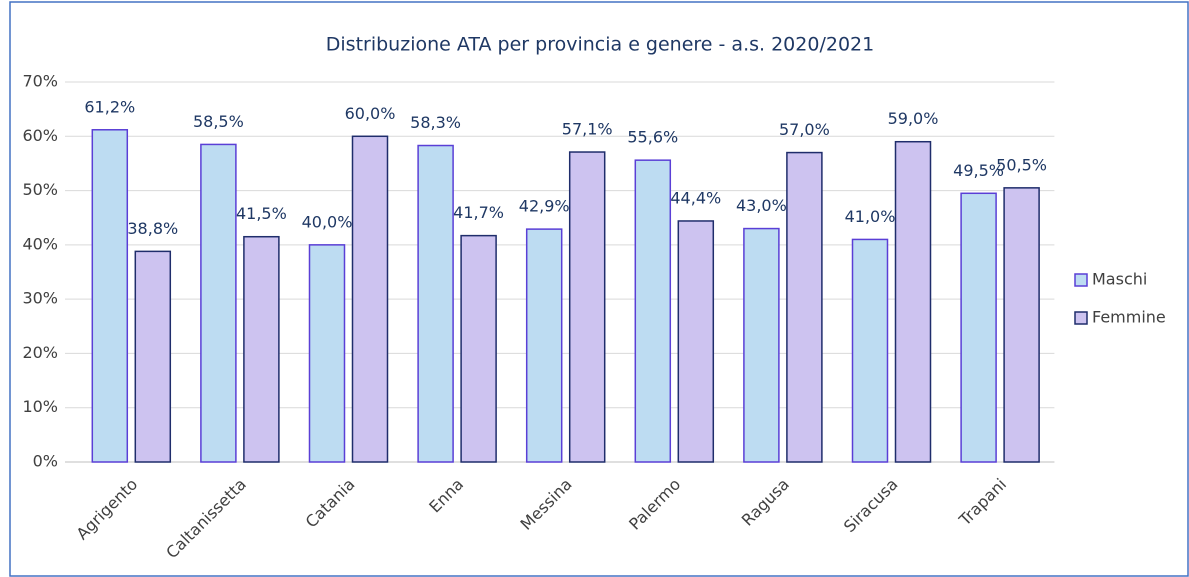 The width and height of the screenshot is (1189, 577). I want to click on data-label: 41,5%, so click(261, 213).